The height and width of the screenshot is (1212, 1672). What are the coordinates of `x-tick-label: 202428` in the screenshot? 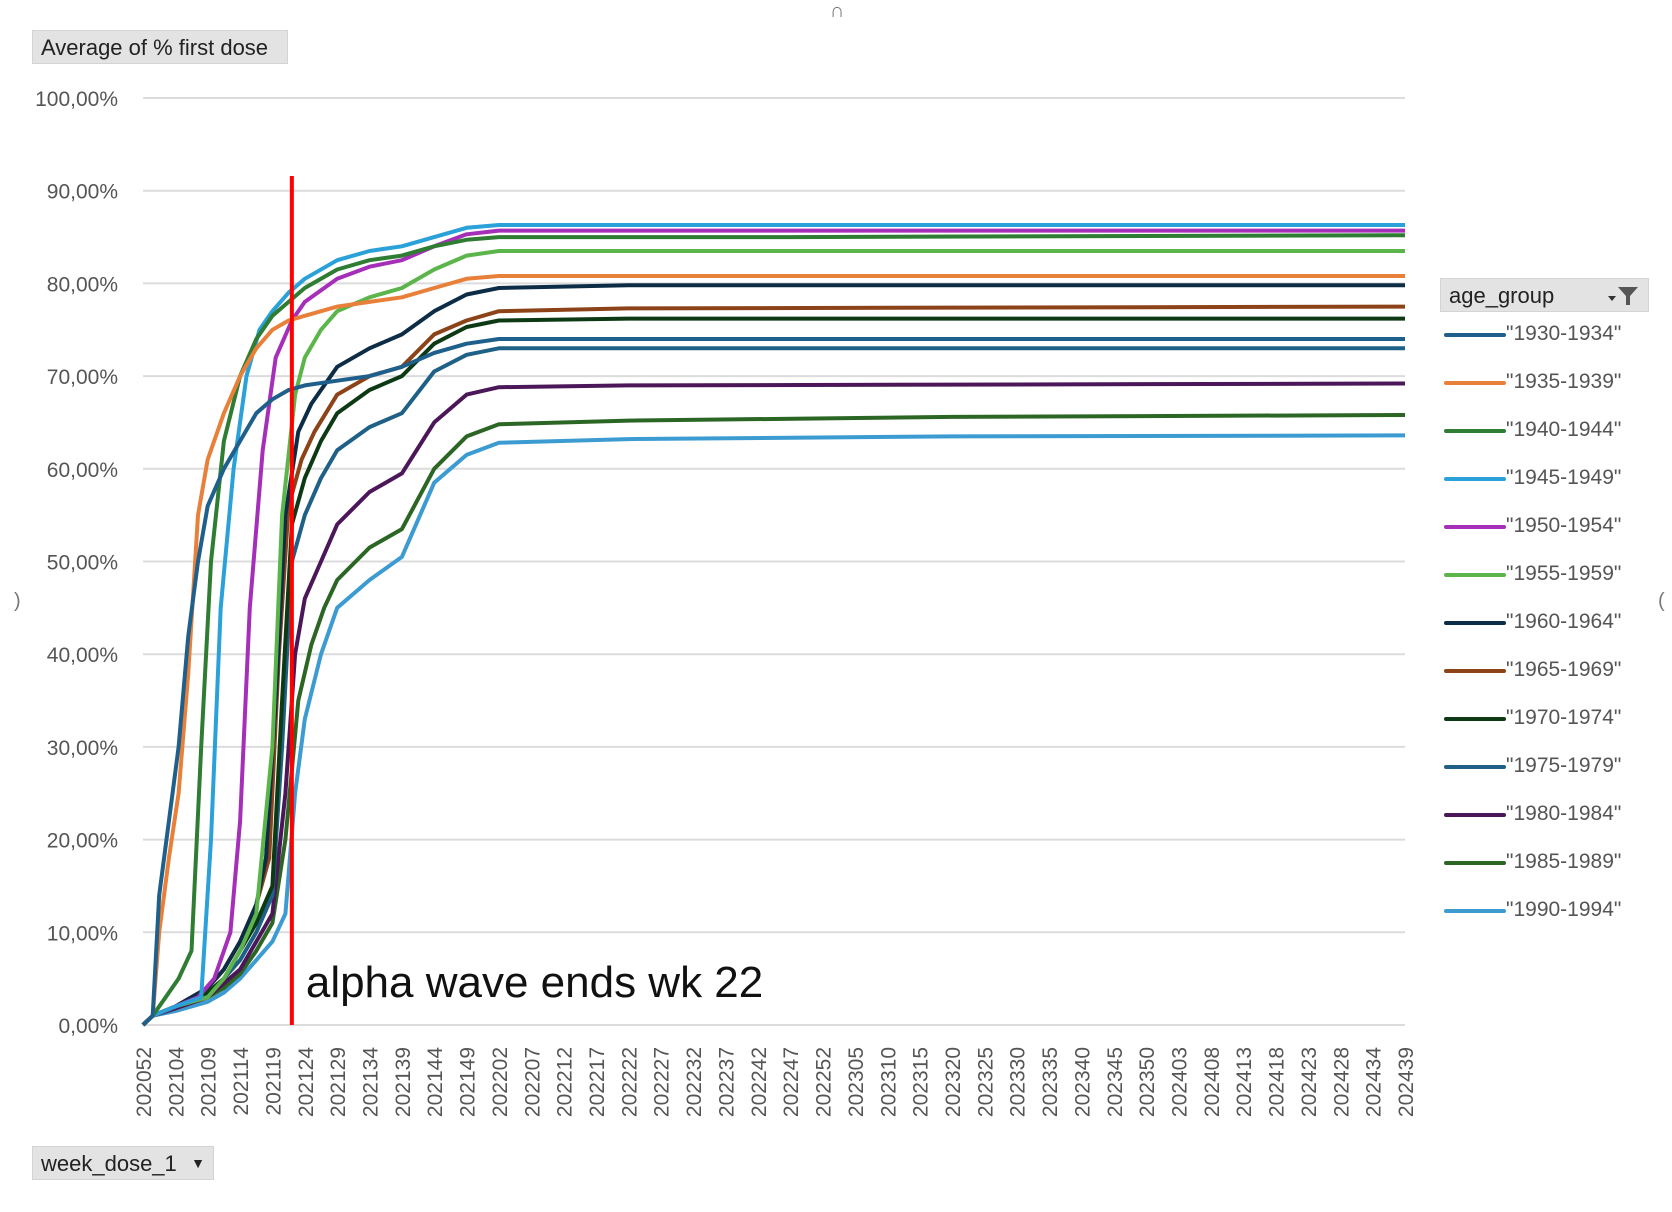 It's located at (1341, 1082).